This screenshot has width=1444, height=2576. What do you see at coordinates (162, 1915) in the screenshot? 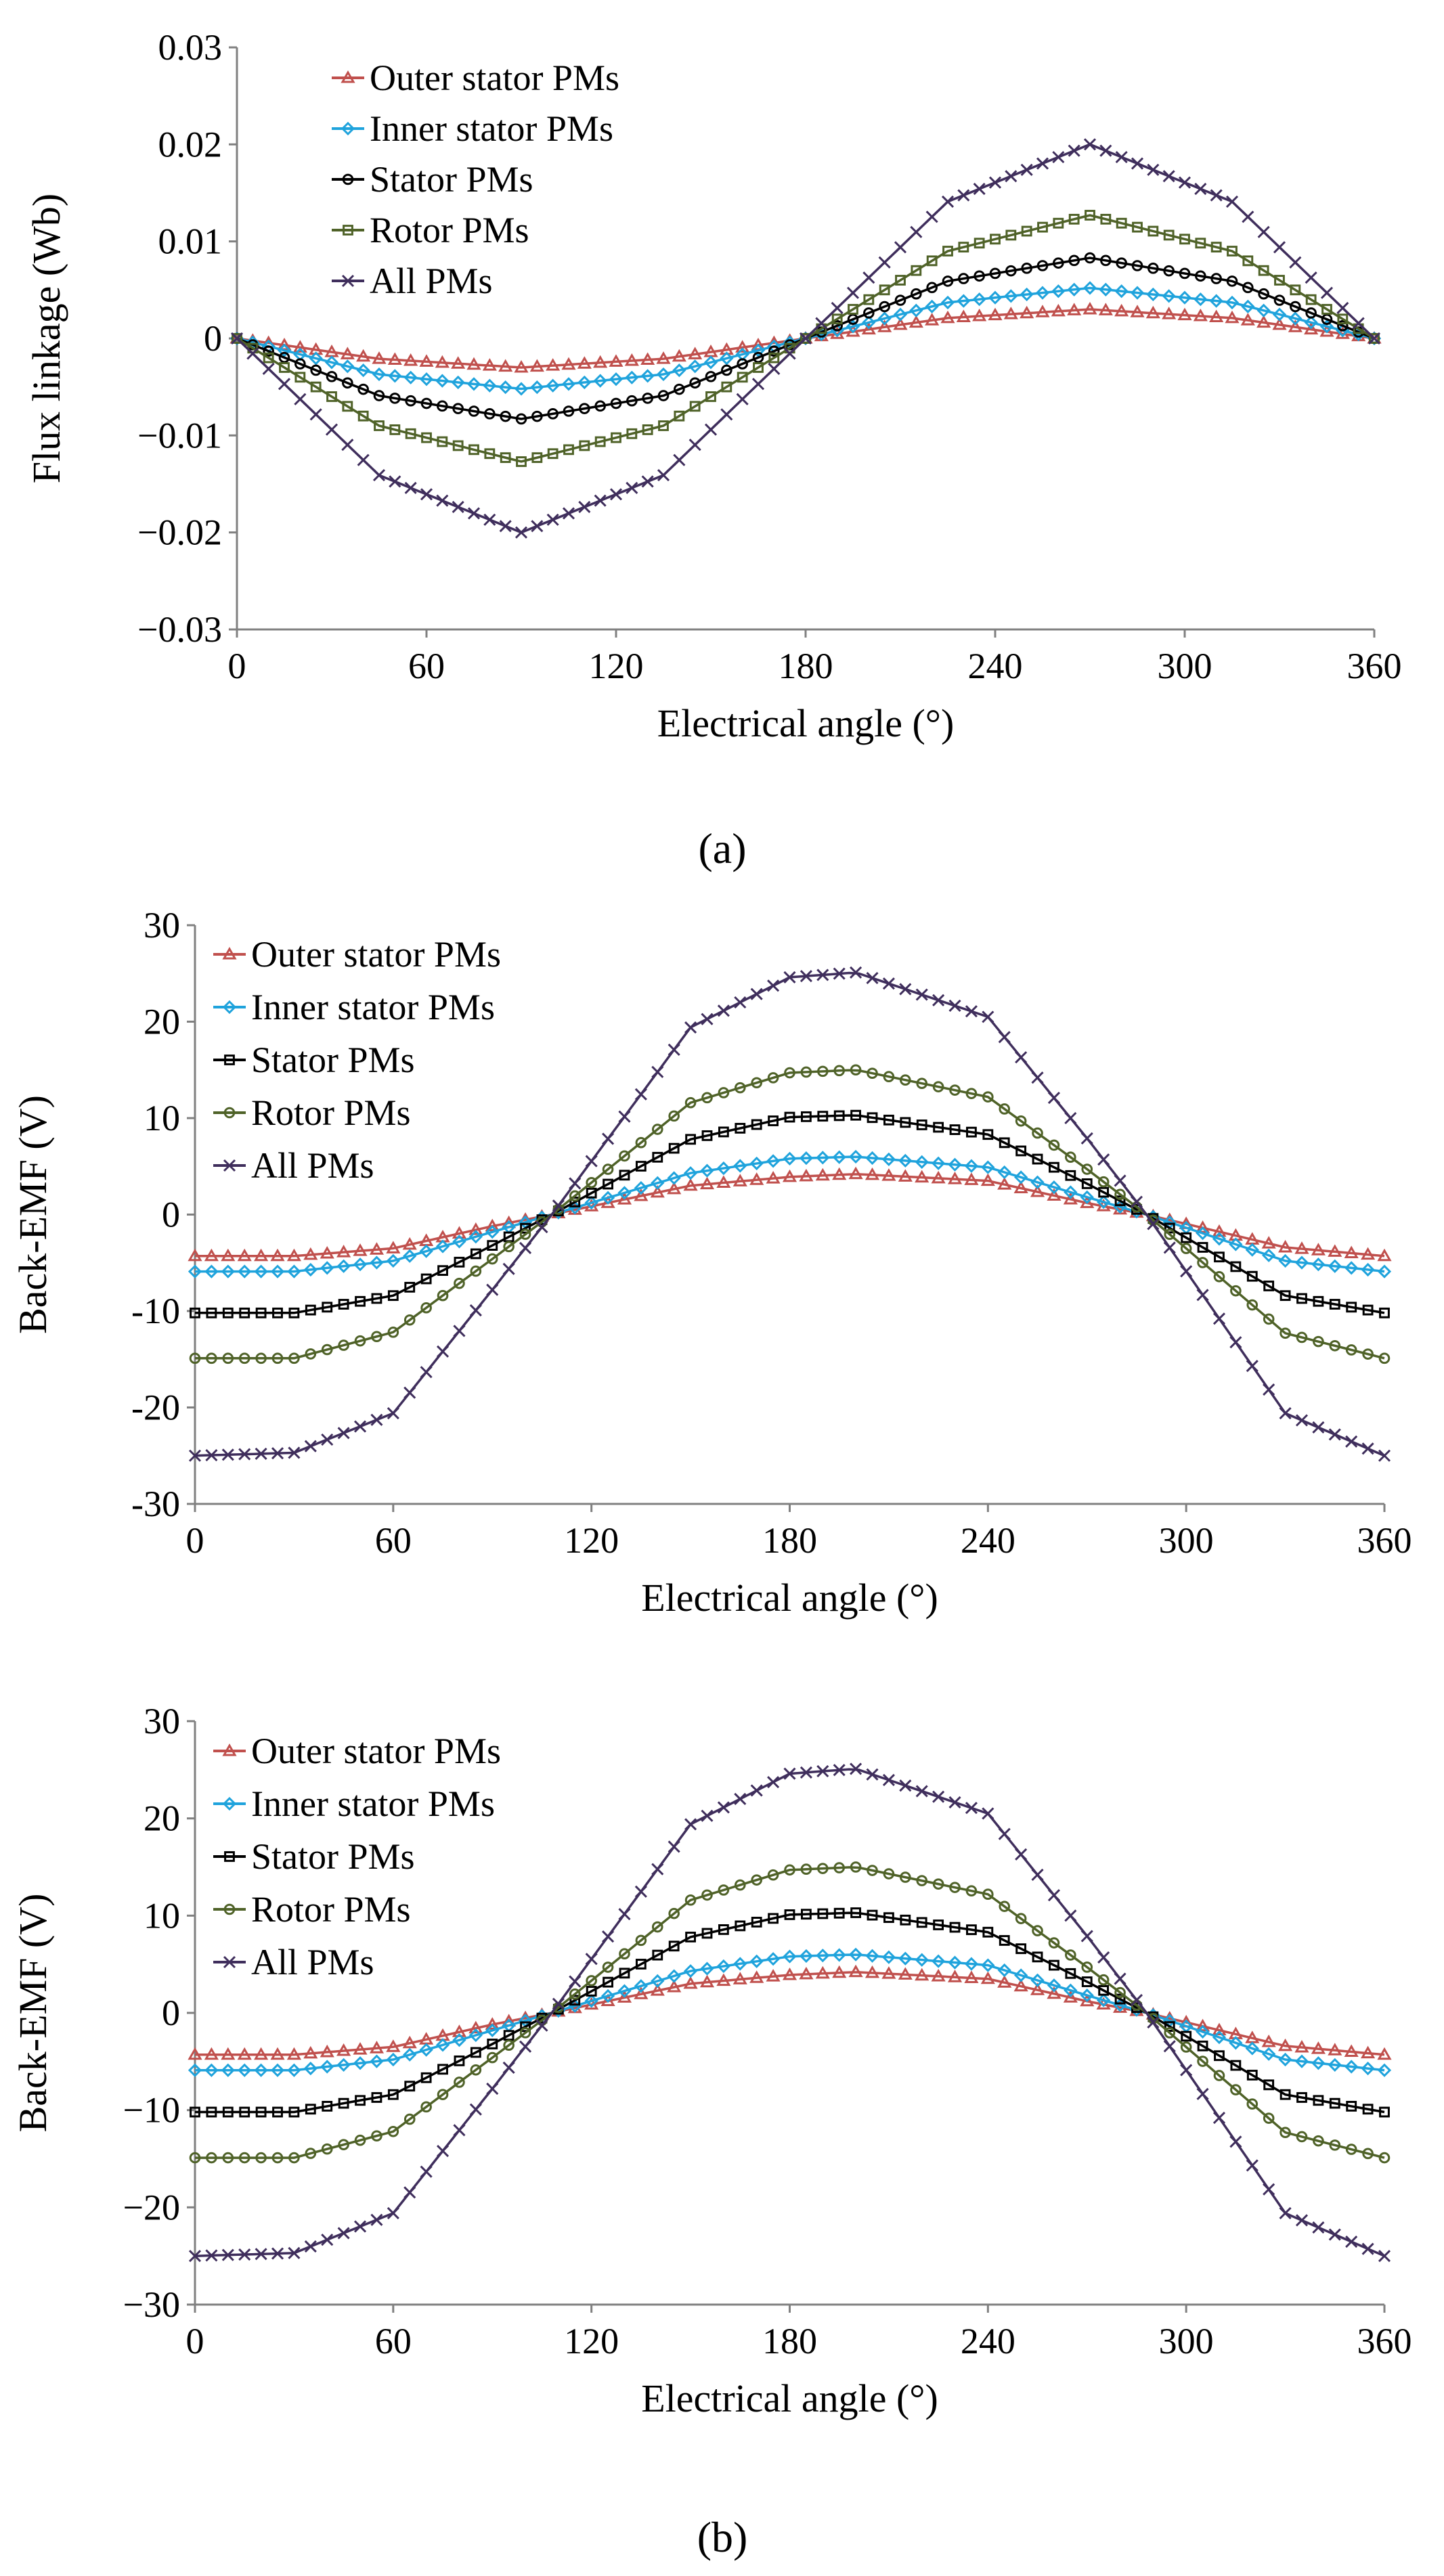
I see `y-tick-label: 10` at bounding box center [162, 1915].